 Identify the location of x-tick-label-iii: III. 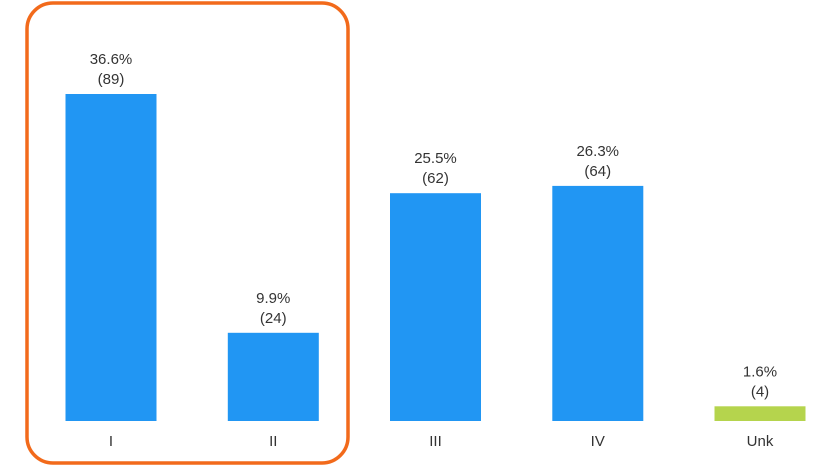
(435, 441).